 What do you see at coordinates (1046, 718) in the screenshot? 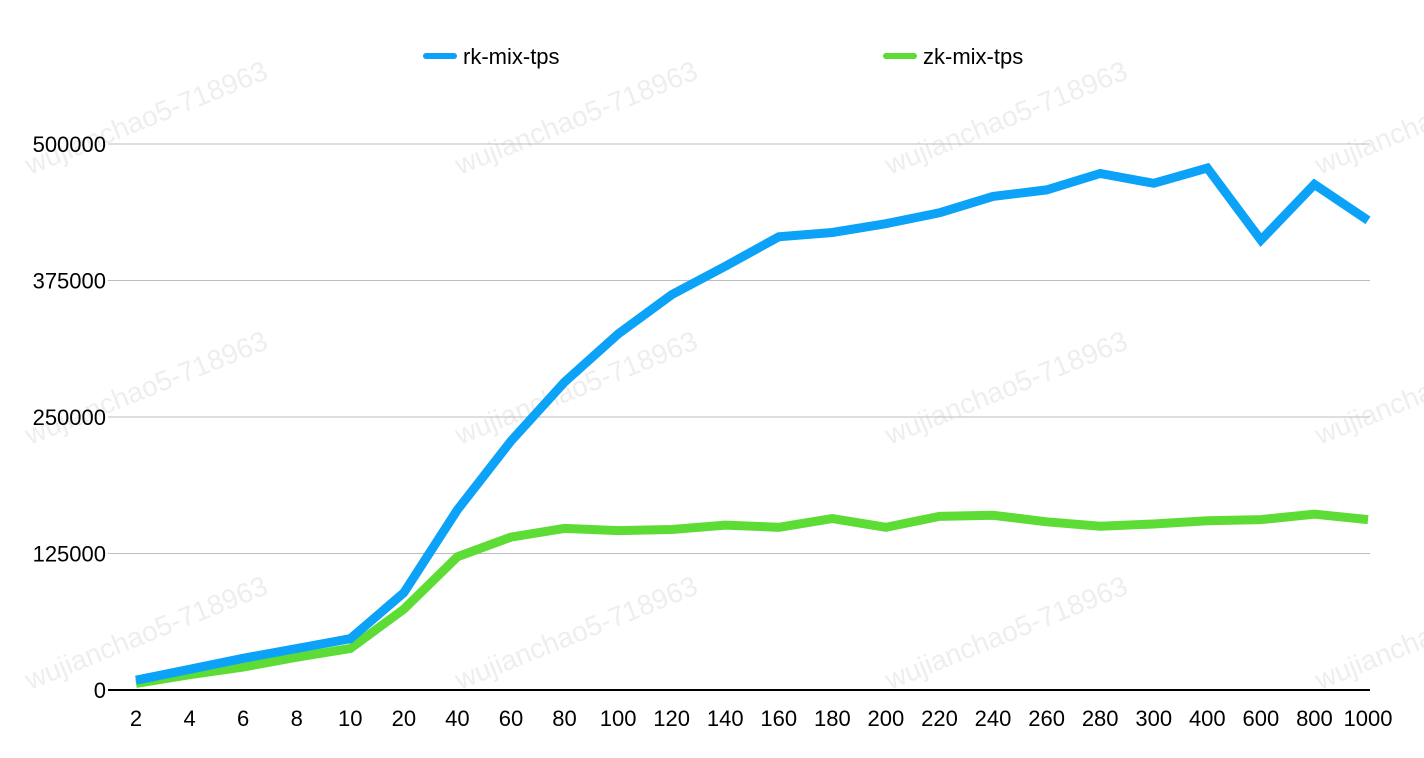
I see `x-tick-label: 260` at bounding box center [1046, 718].